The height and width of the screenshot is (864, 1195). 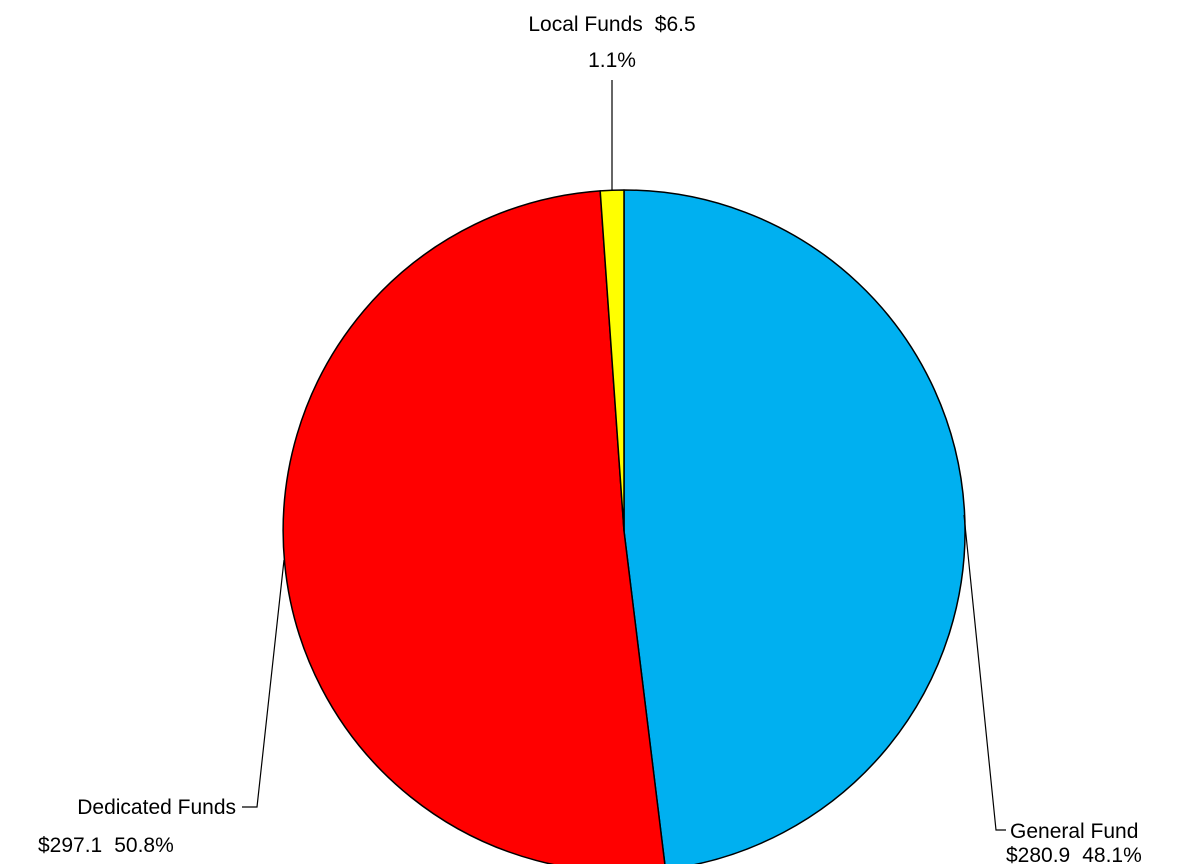 What do you see at coordinates (984, 672) in the screenshot?
I see `leader-line-general-fund` at bounding box center [984, 672].